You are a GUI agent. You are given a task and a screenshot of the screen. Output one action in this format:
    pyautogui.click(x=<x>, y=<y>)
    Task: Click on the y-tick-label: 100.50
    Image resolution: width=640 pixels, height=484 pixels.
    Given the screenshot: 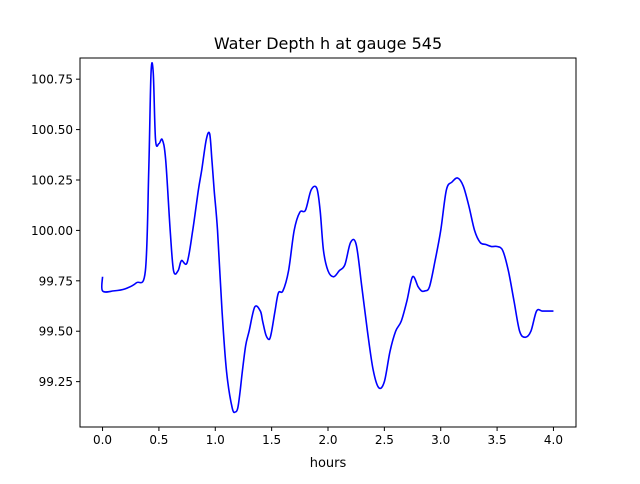 What is the action you would take?
    pyautogui.click(x=52, y=130)
    